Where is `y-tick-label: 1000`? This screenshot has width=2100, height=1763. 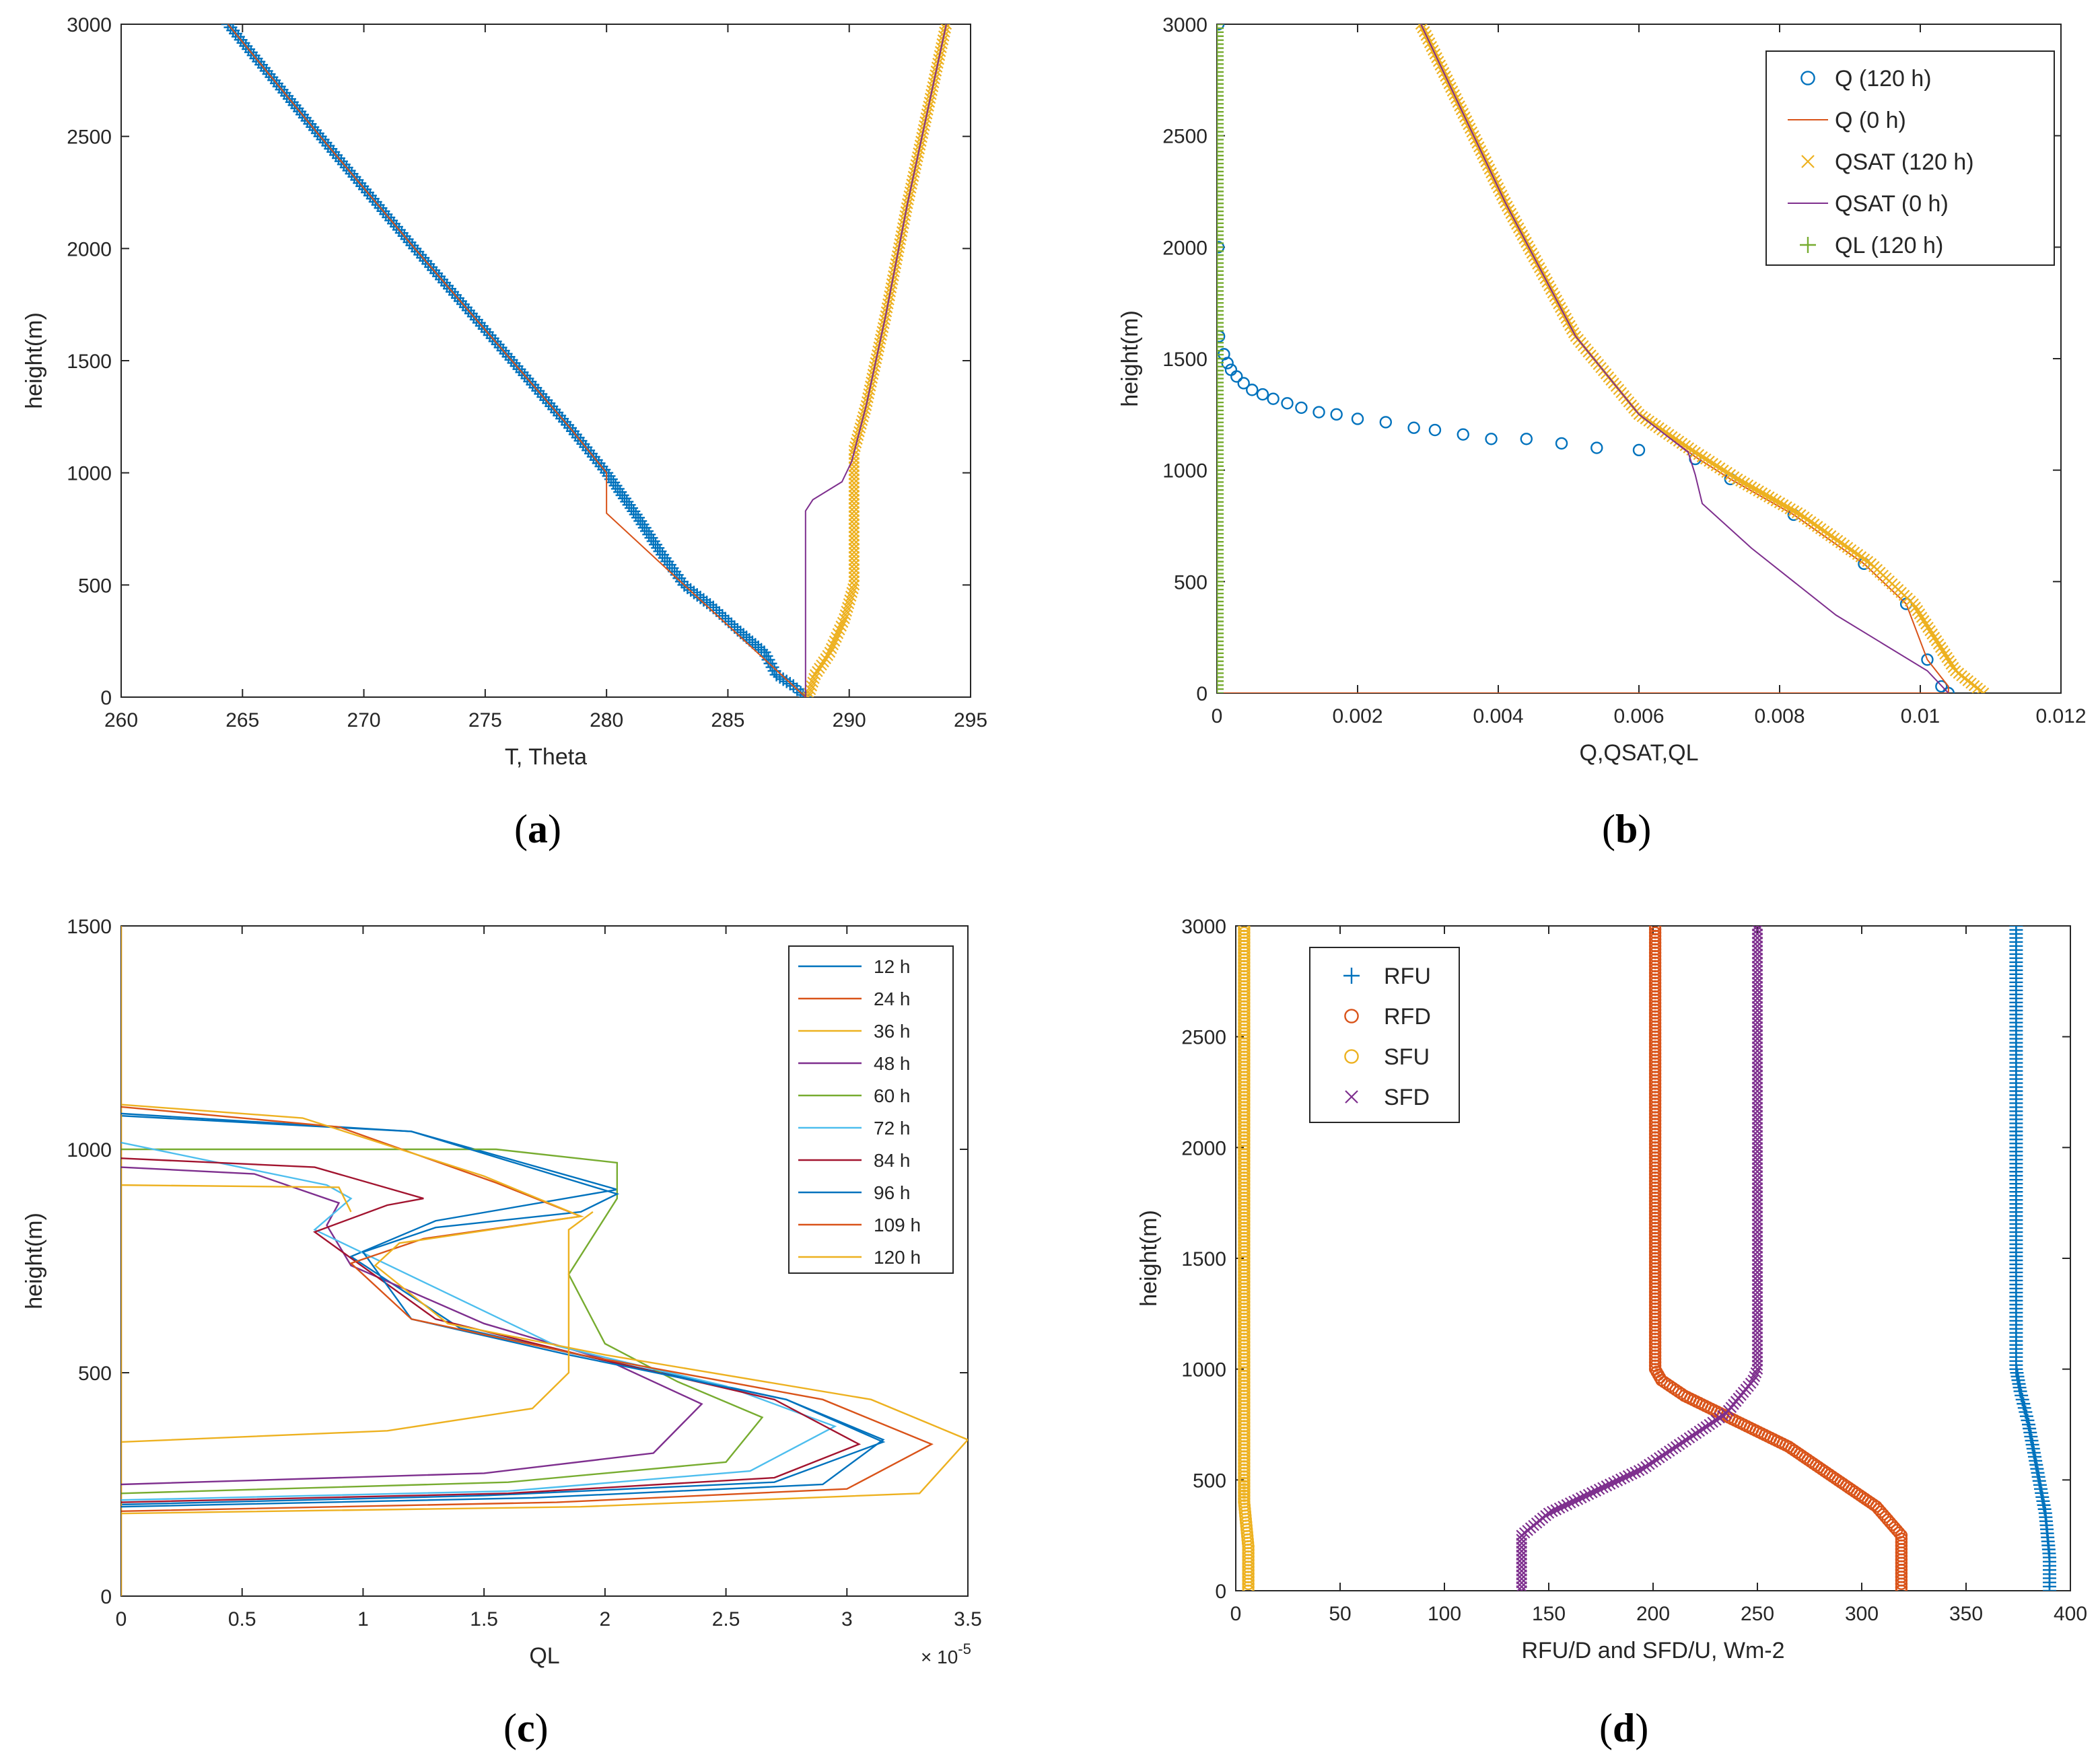 y-tick-label: 1000 is located at coordinates (1204, 1370).